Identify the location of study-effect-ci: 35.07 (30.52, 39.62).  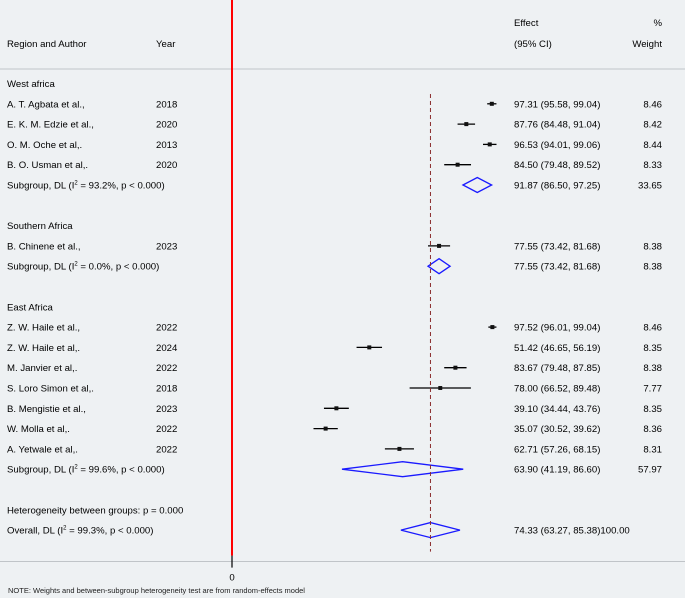
(557, 429).